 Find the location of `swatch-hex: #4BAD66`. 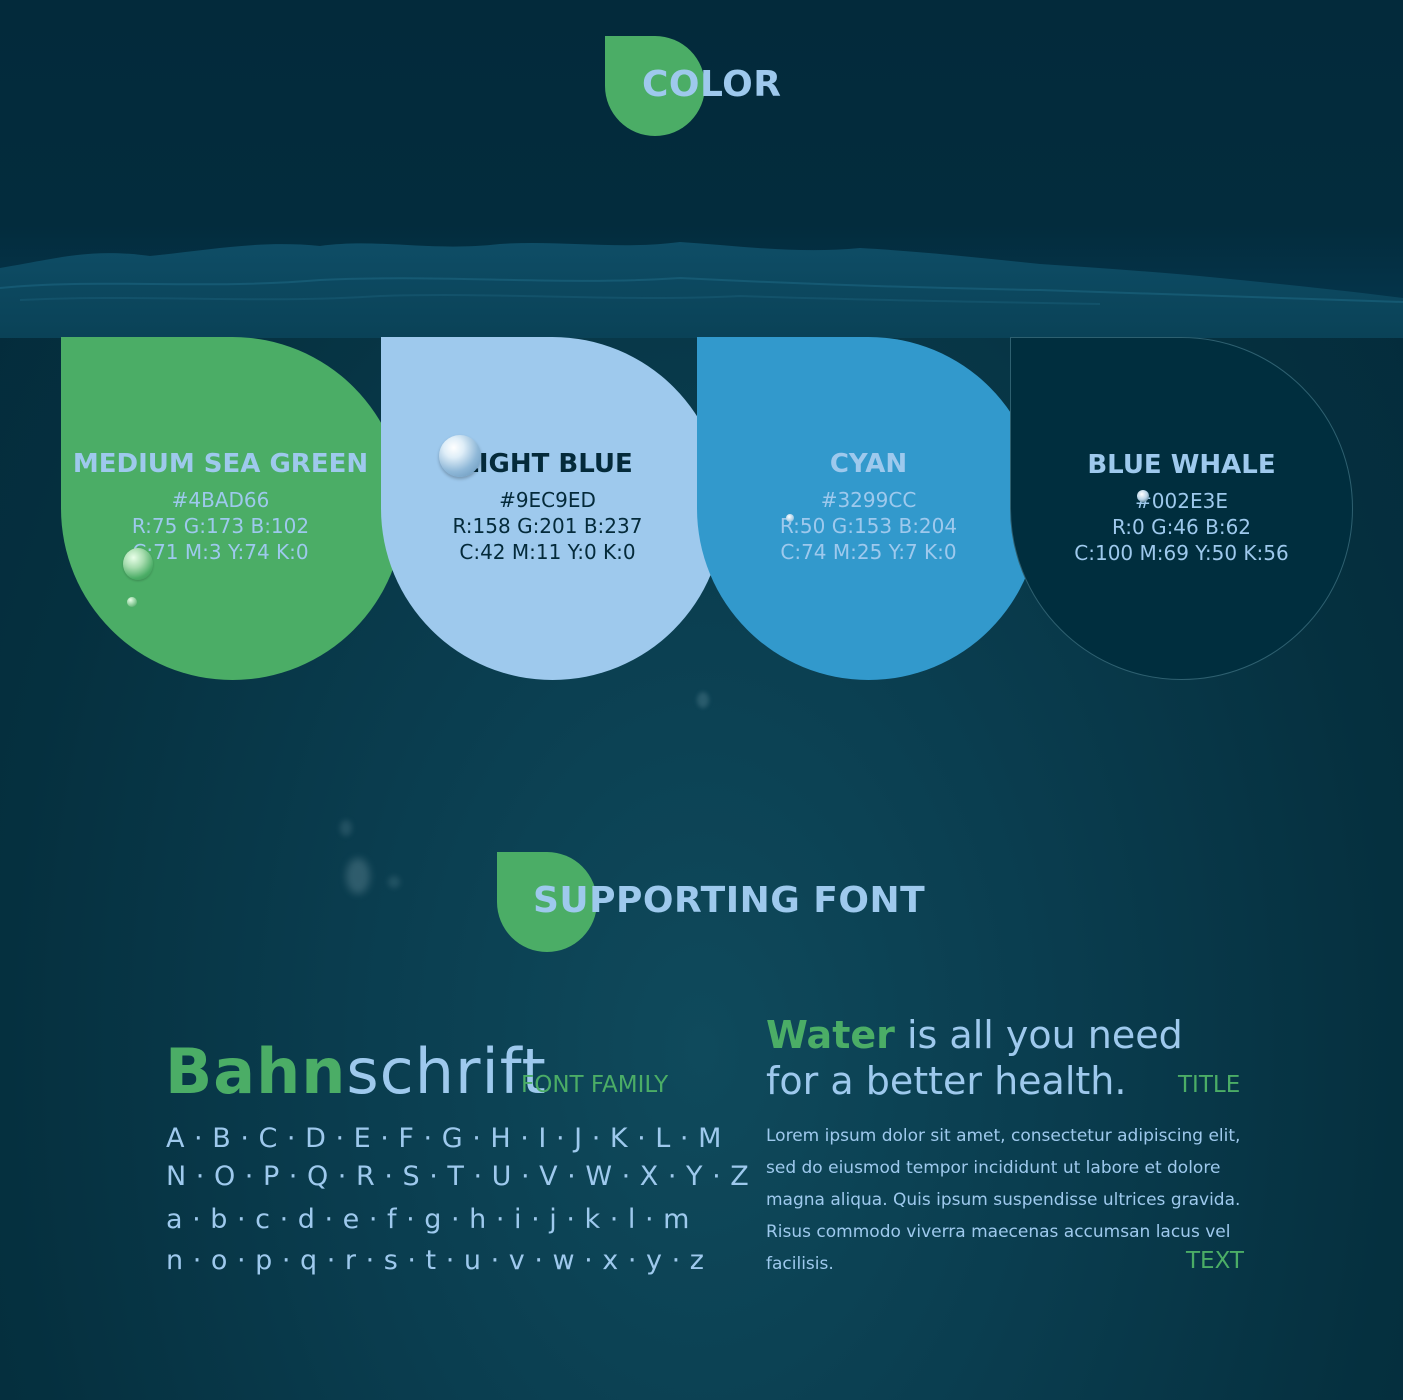

swatch-hex: #4BAD66 is located at coordinates (220, 500).